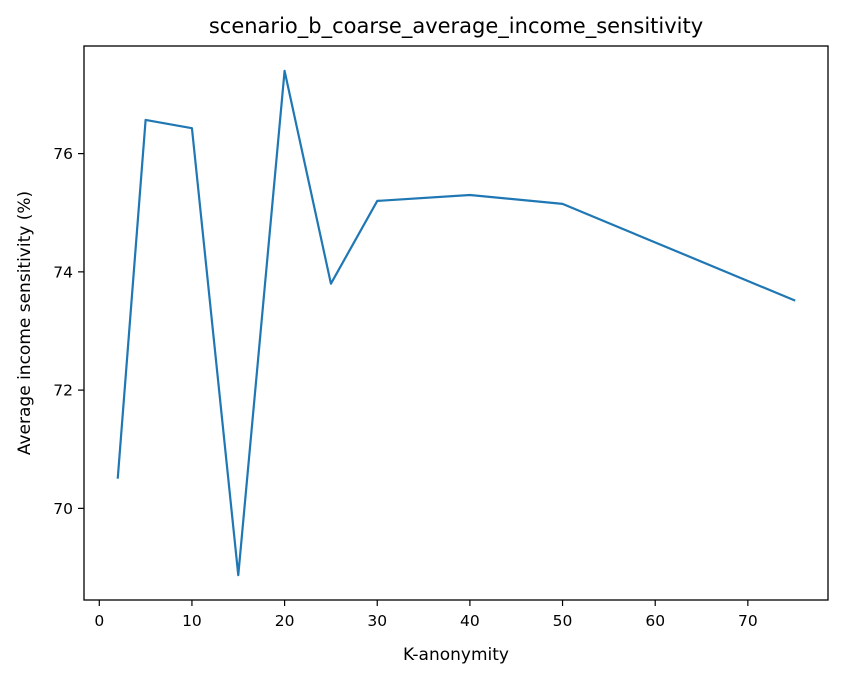  Describe the element at coordinates (456, 655) in the screenshot. I see `x-axis-label: K-anonymity` at that location.